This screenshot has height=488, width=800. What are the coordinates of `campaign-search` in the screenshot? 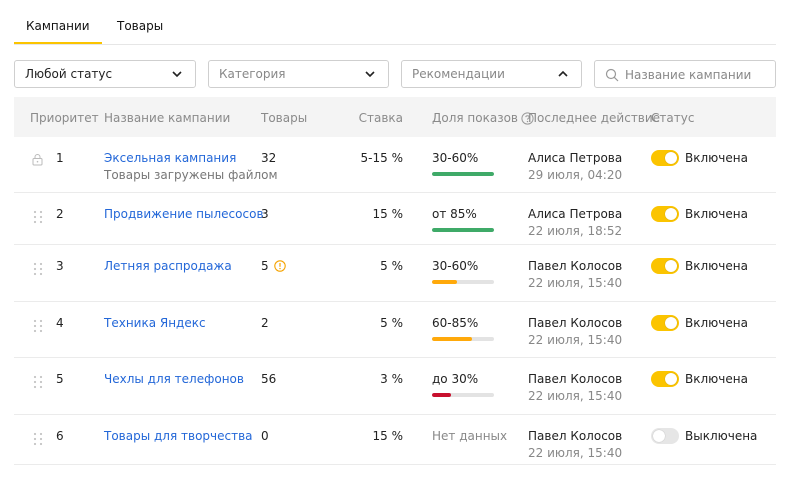 It's located at (685, 74).